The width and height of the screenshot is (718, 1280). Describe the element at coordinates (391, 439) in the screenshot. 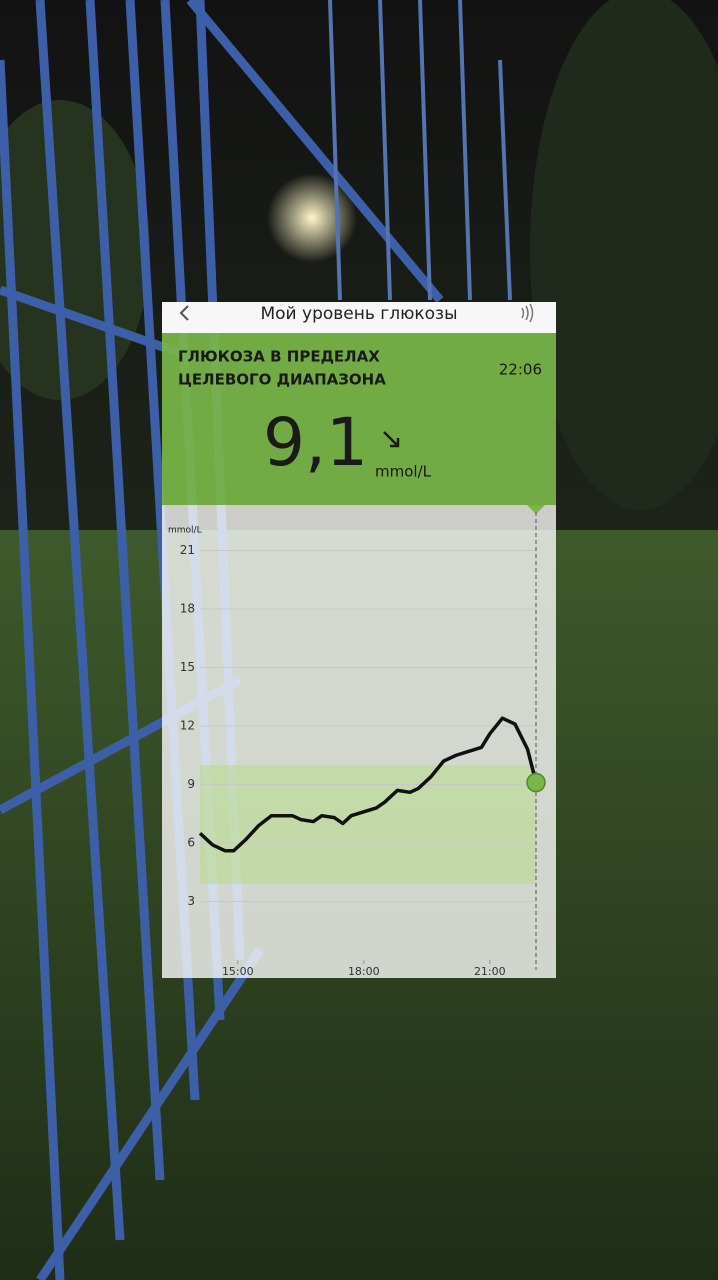

I see `trend-arrow` at that location.